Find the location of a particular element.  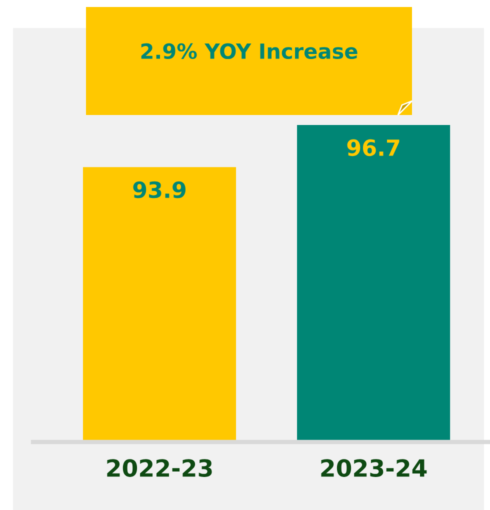

x-tick-label: 2022-23 is located at coordinates (159, 468).